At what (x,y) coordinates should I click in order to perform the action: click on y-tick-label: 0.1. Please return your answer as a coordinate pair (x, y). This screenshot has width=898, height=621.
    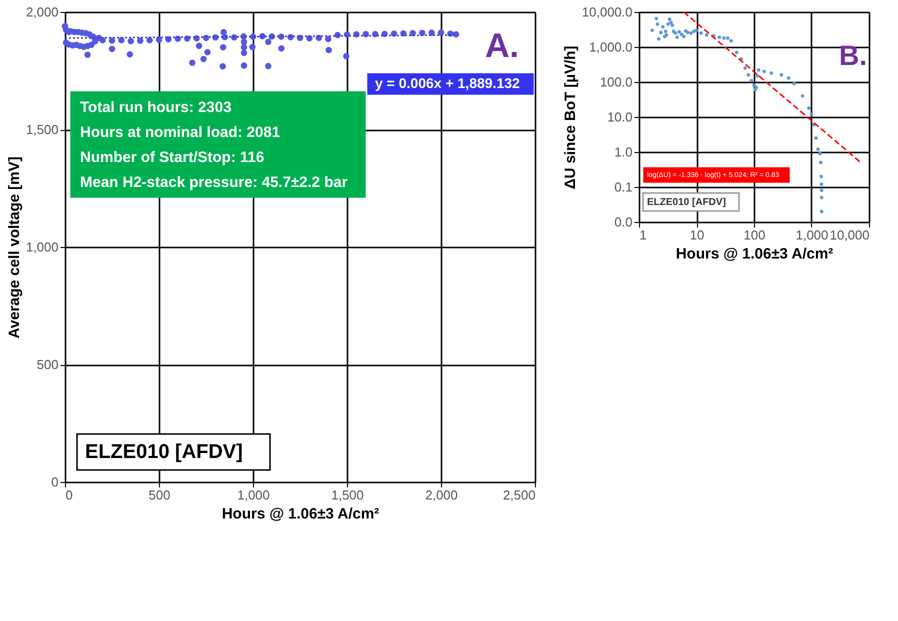
    Looking at the image, I should click on (623, 187).